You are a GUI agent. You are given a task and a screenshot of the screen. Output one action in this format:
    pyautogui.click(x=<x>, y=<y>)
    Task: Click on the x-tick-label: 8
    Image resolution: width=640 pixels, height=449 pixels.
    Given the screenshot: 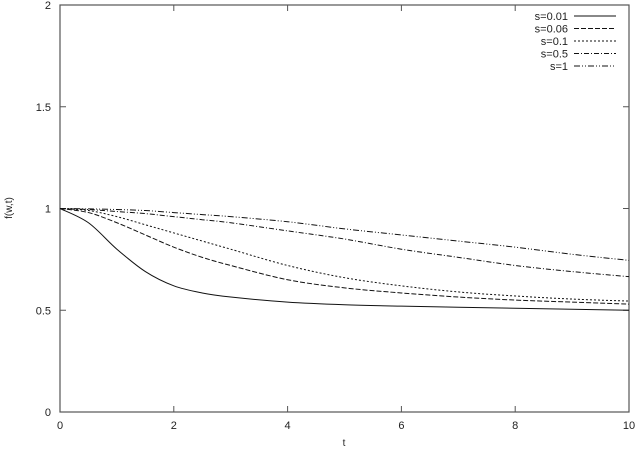 What is the action you would take?
    pyautogui.click(x=515, y=426)
    